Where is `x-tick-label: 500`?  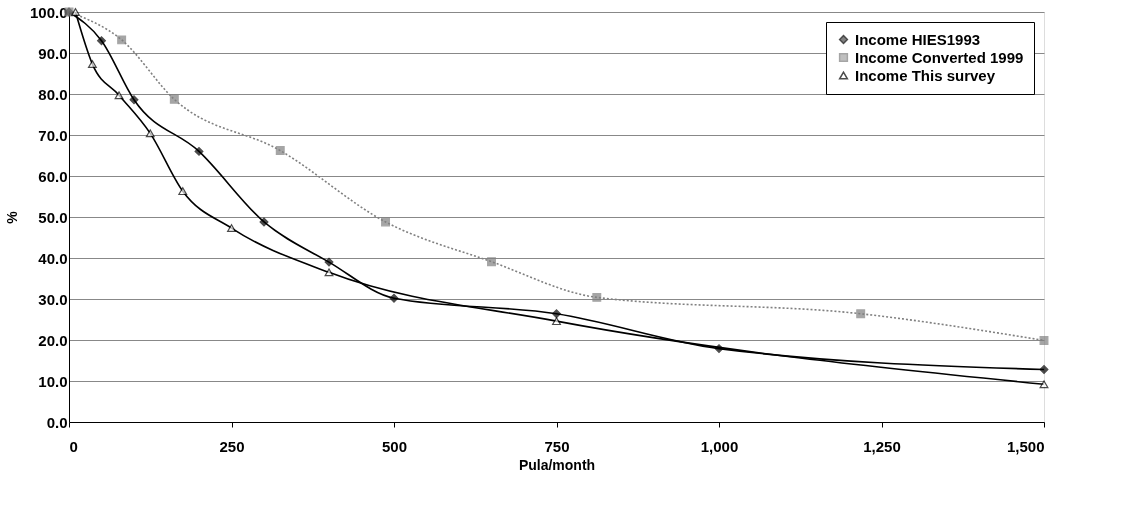
x-tick-label: 500 is located at coordinates (394, 446).